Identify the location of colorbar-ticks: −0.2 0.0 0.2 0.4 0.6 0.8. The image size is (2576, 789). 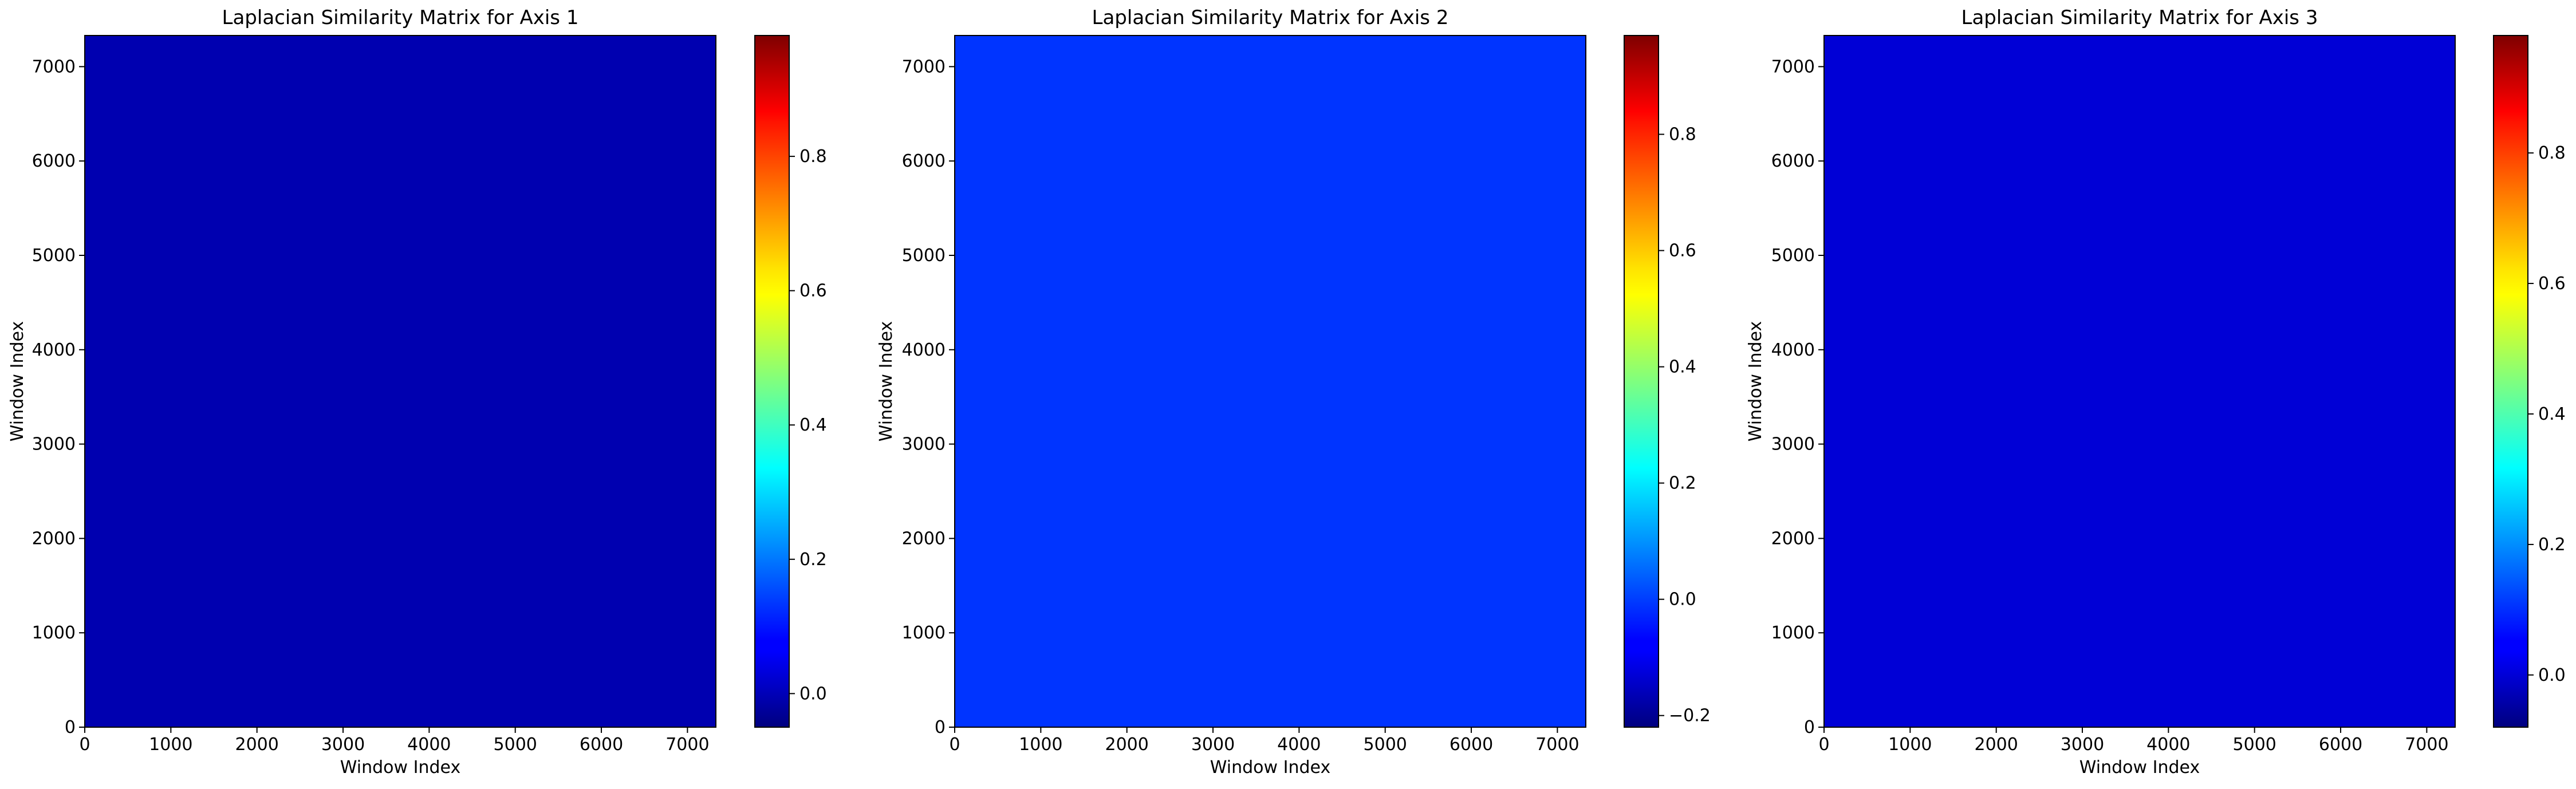
(1685, 425).